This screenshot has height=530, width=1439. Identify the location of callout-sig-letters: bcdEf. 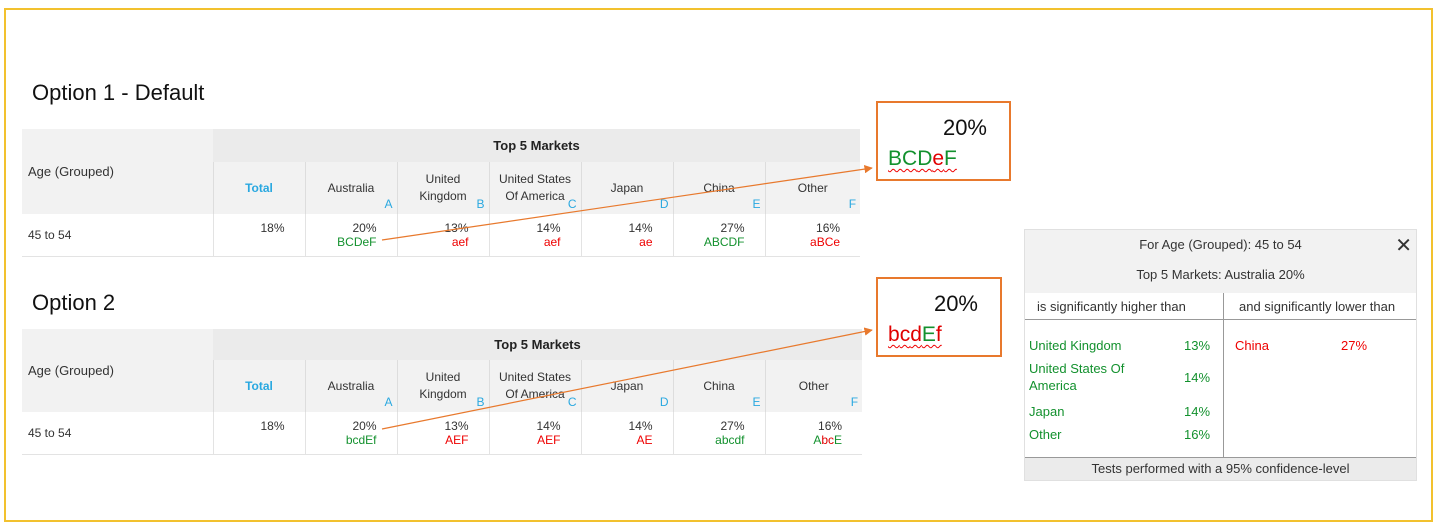
(915, 334).